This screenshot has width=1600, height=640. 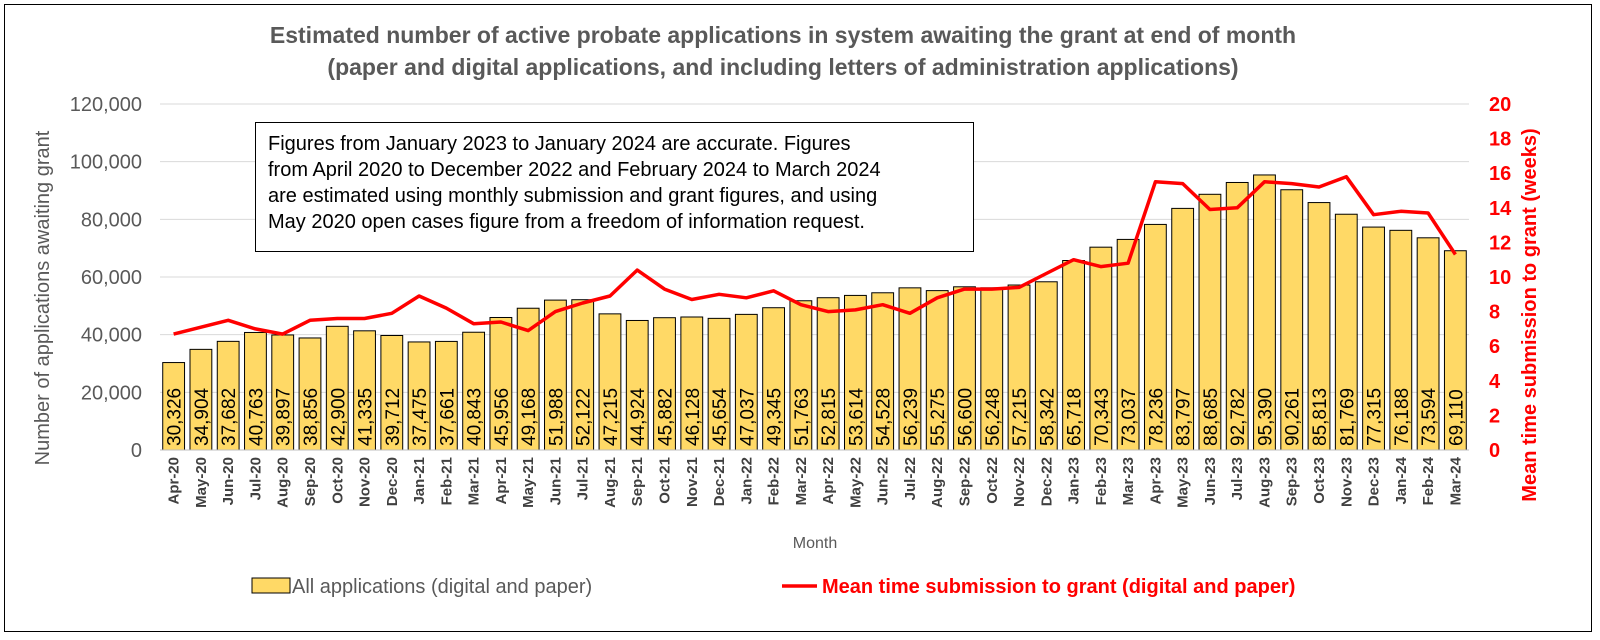 What do you see at coordinates (111, 278) in the screenshot?
I see `y-left-tick-label: 60,000` at bounding box center [111, 278].